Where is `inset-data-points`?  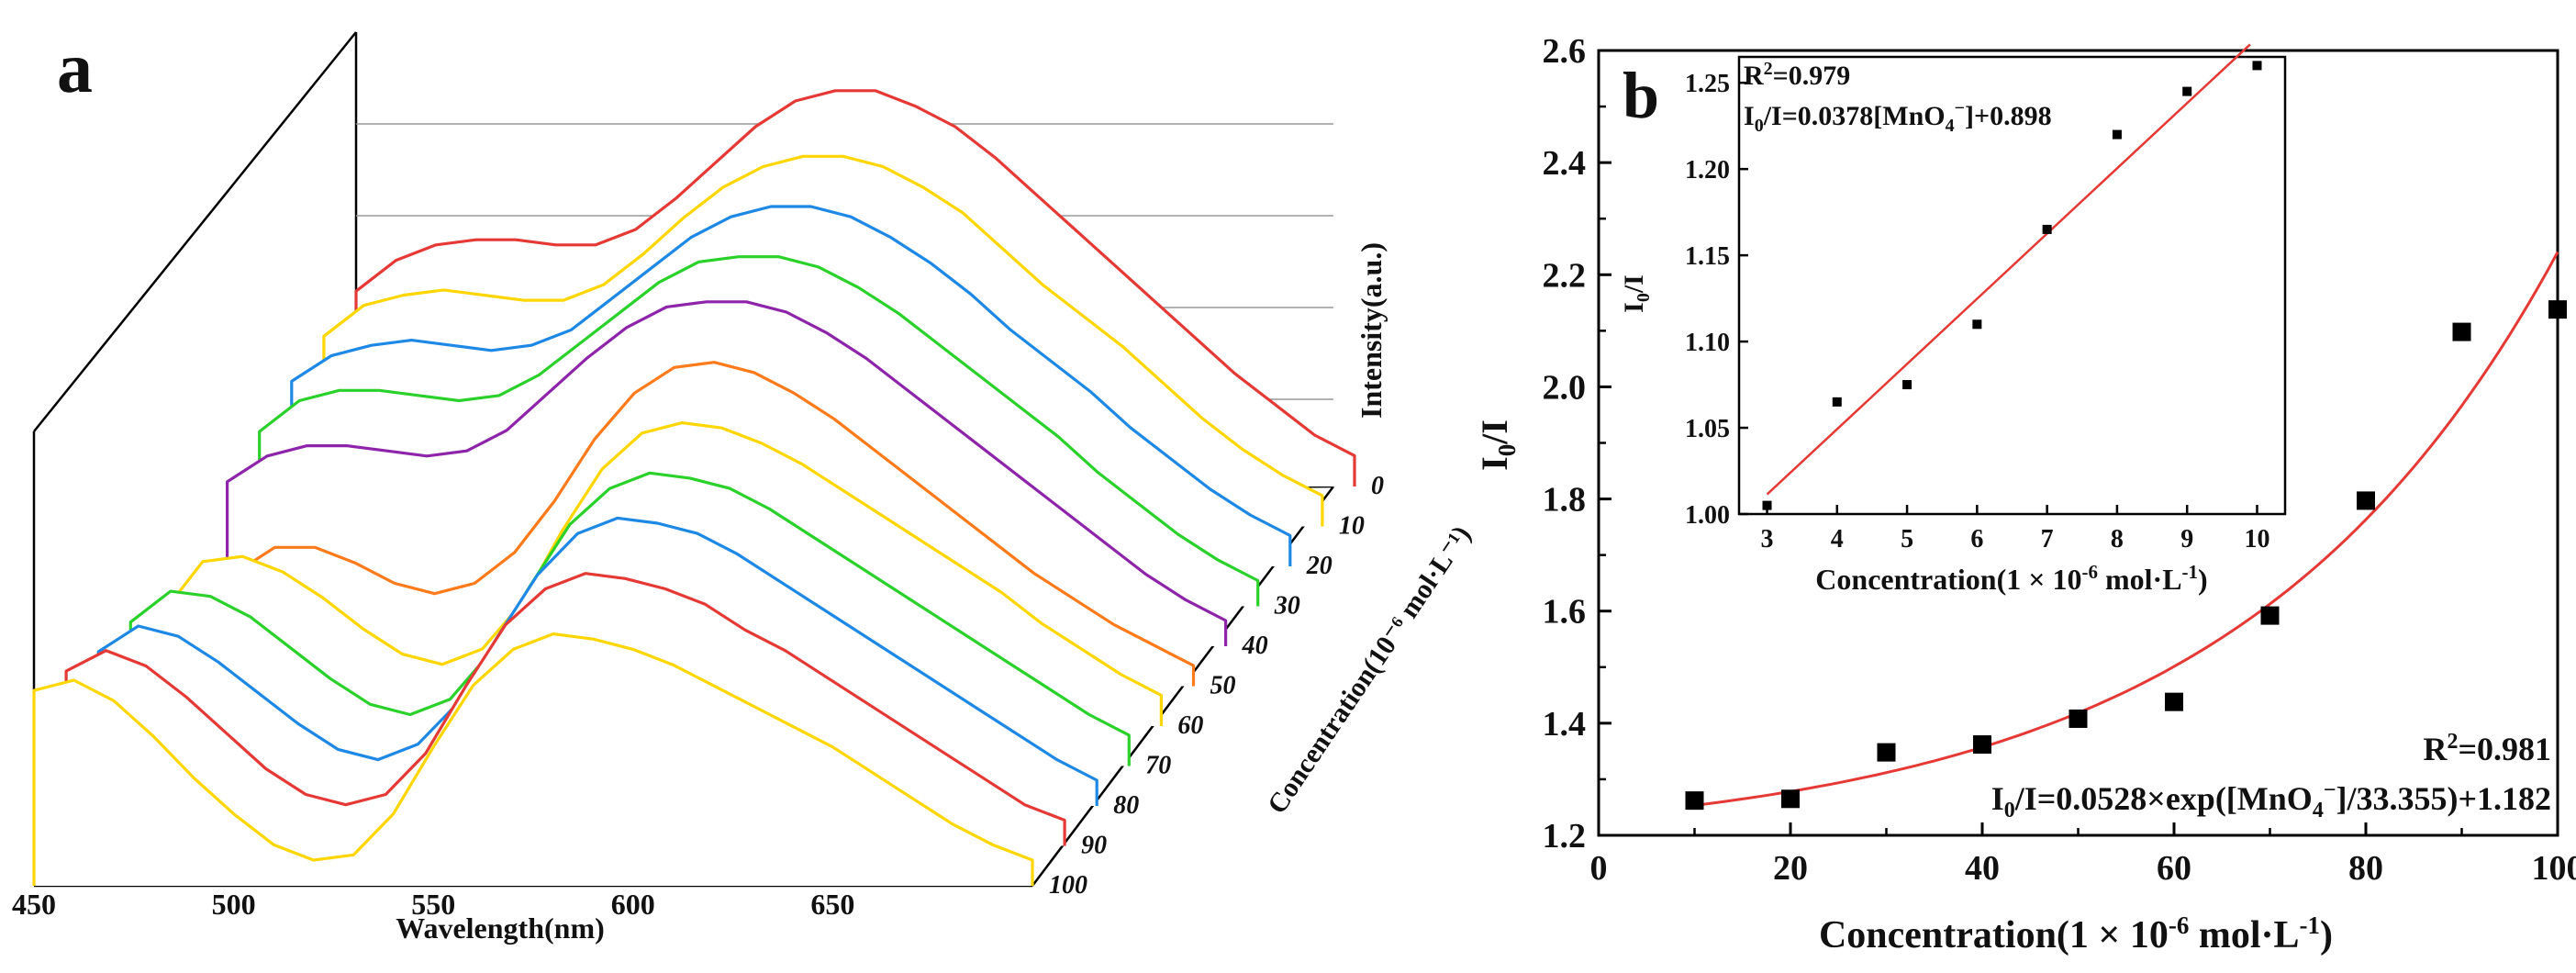
inset-data-points is located at coordinates (2012, 285).